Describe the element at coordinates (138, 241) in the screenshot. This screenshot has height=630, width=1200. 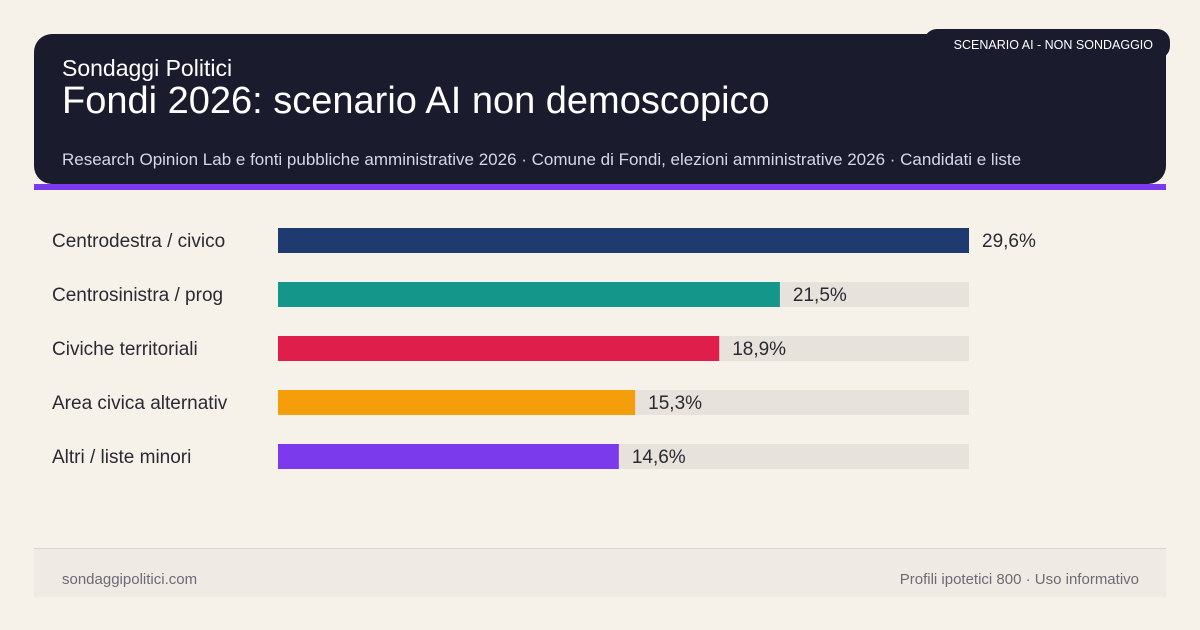
I see `category-label: Centrodestra / civico` at that location.